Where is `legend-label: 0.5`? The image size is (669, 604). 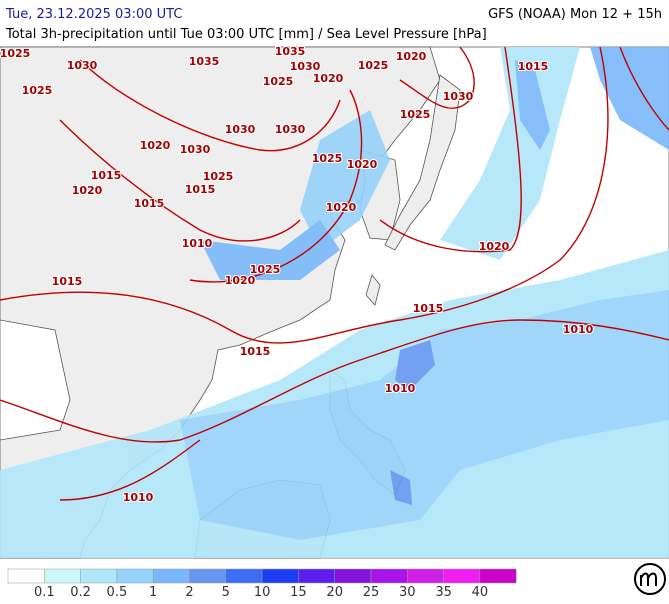 legend-label: 0.5 is located at coordinates (117, 592).